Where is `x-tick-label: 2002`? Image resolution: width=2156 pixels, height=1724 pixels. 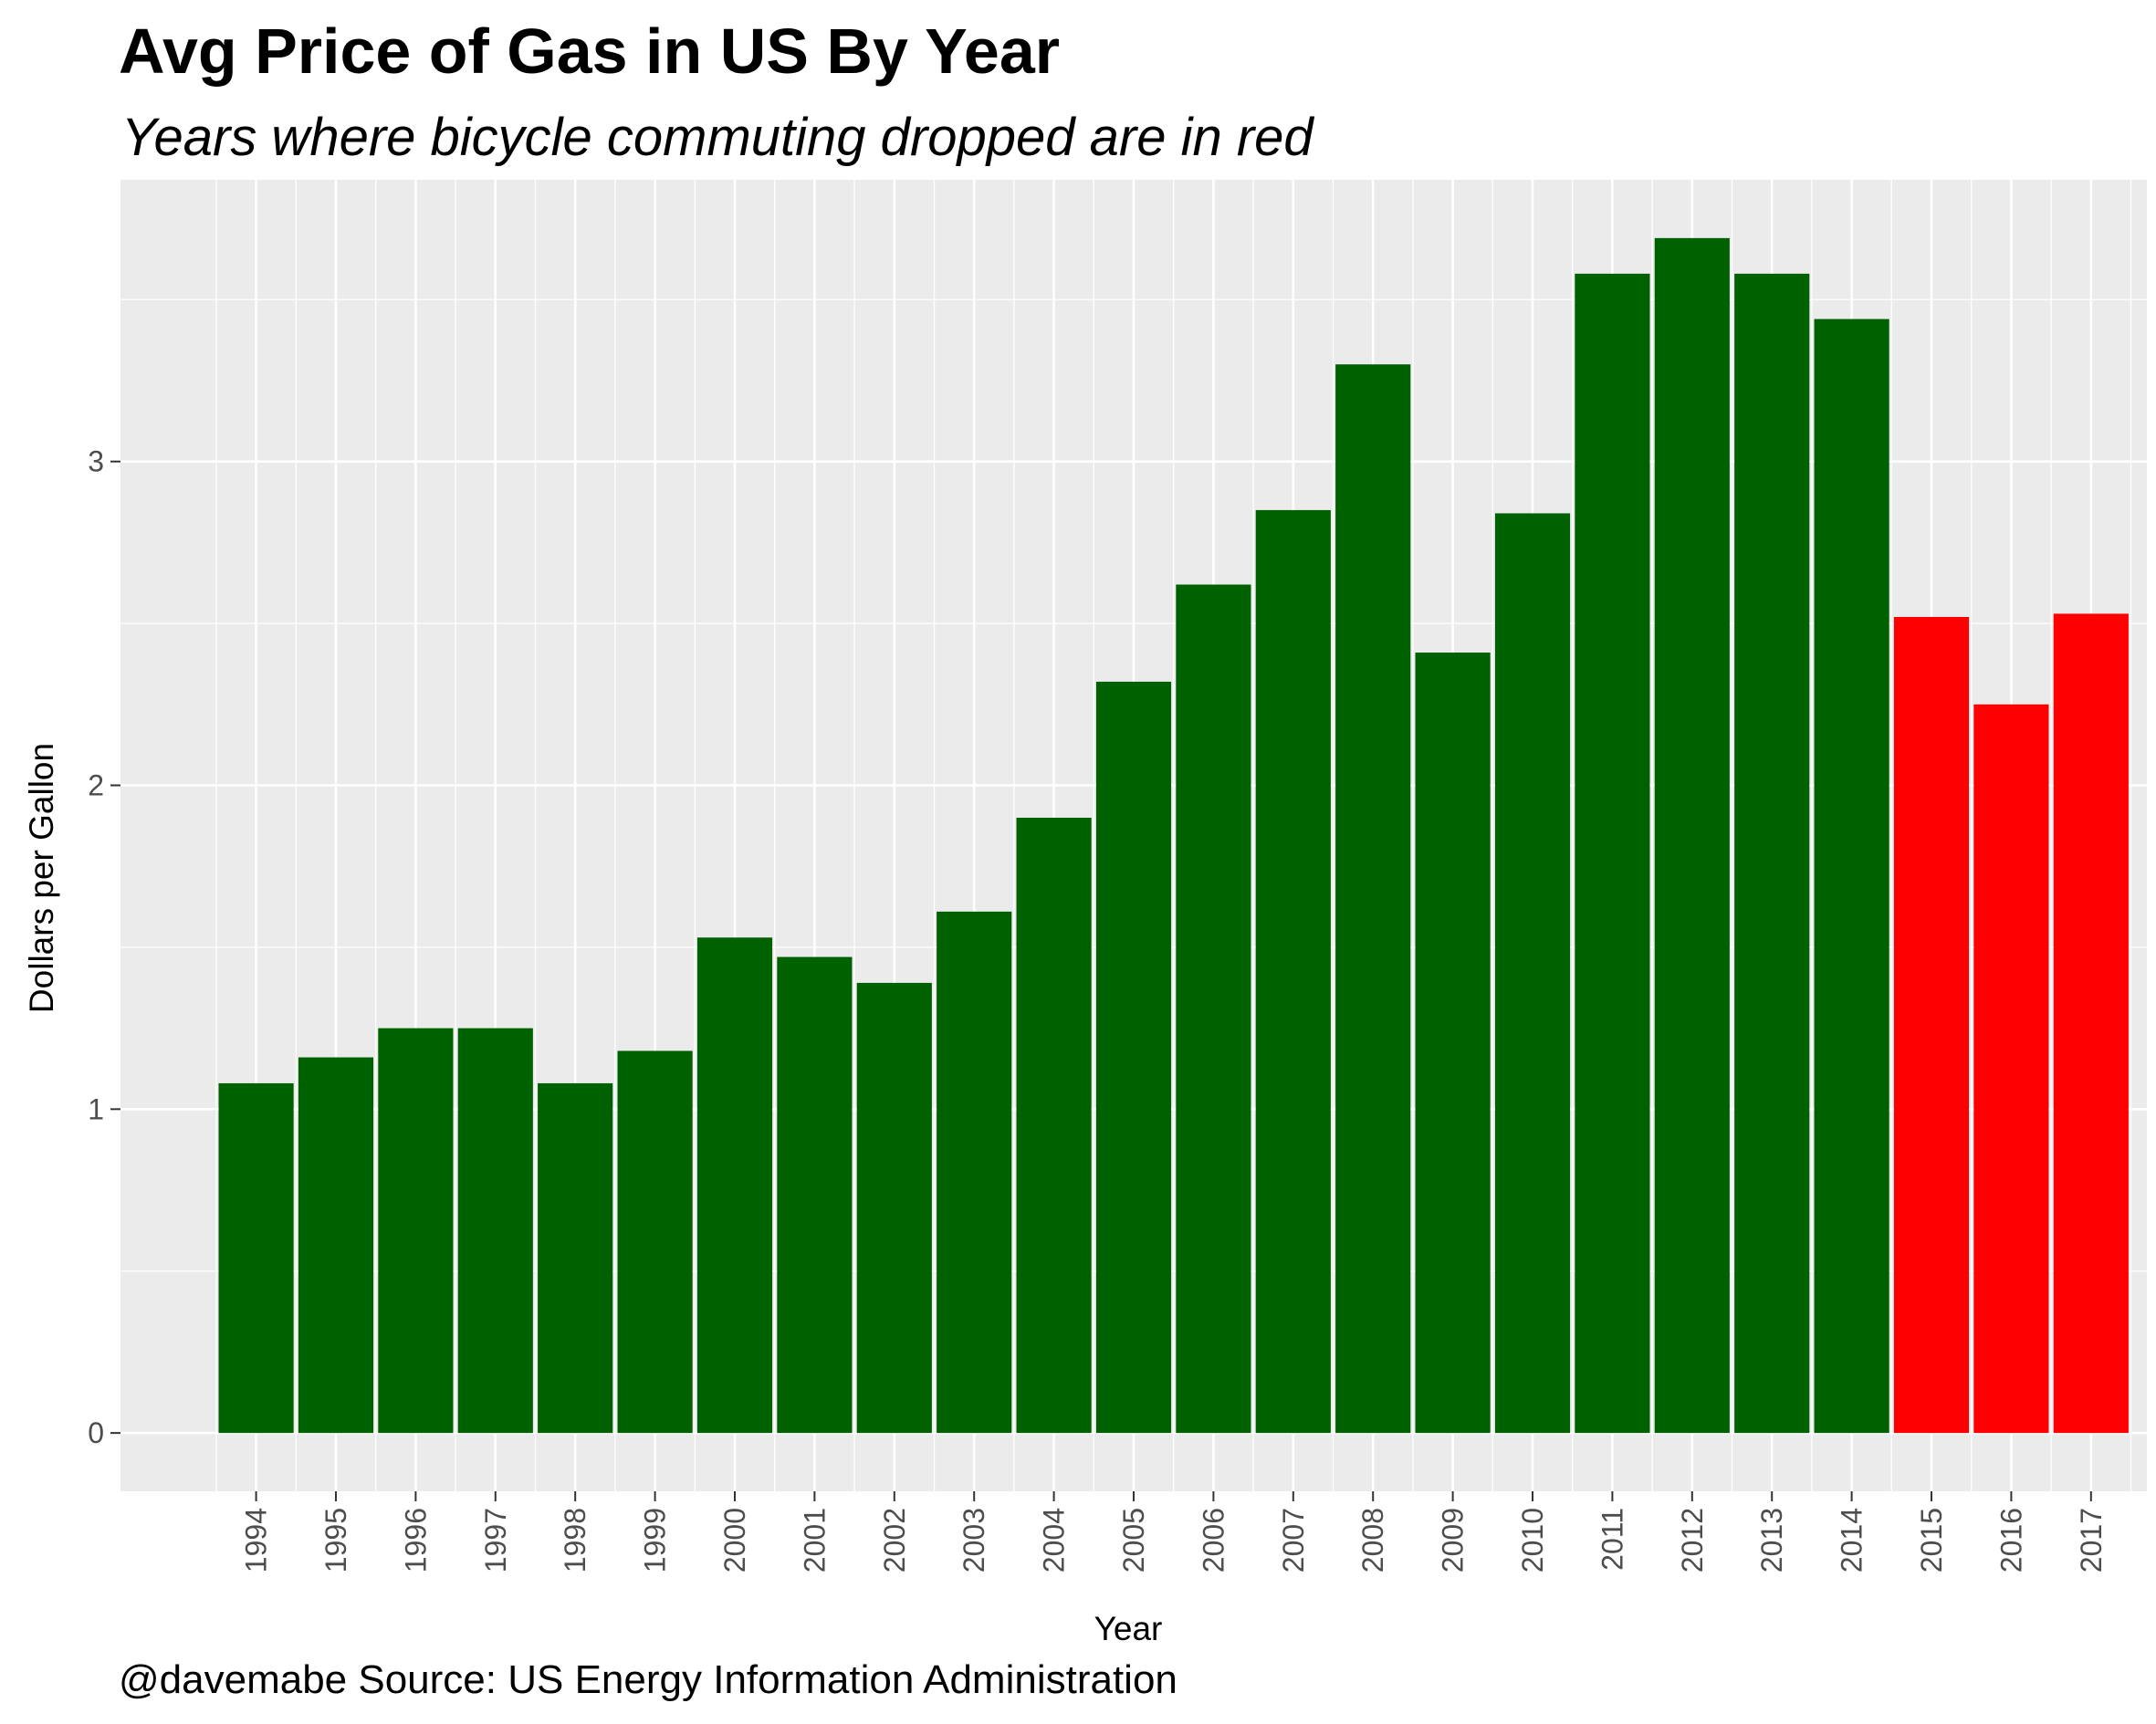
x-tick-label: 2002 is located at coordinates (894, 1540).